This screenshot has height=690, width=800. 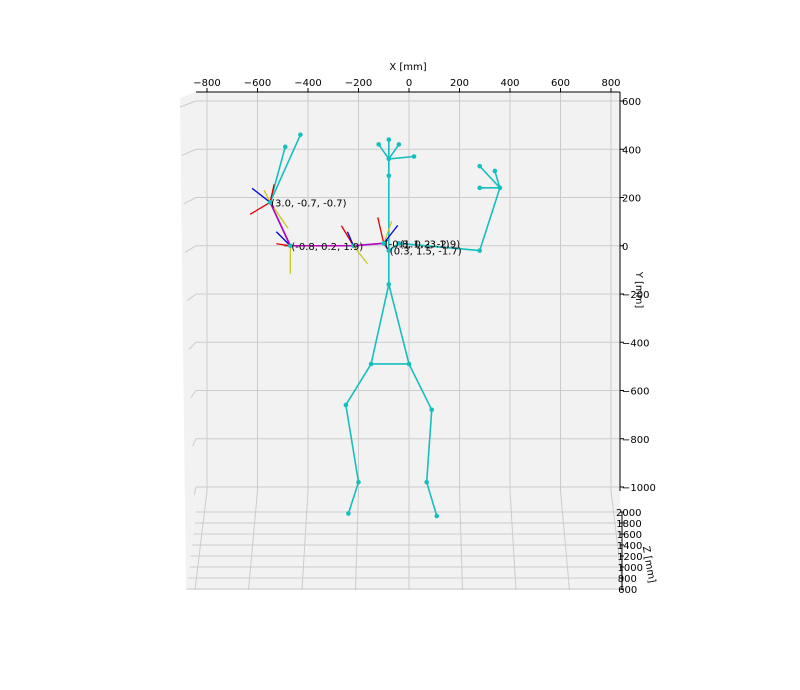 What do you see at coordinates (414, 156) in the screenshot?
I see `joint-head_d` at bounding box center [414, 156].